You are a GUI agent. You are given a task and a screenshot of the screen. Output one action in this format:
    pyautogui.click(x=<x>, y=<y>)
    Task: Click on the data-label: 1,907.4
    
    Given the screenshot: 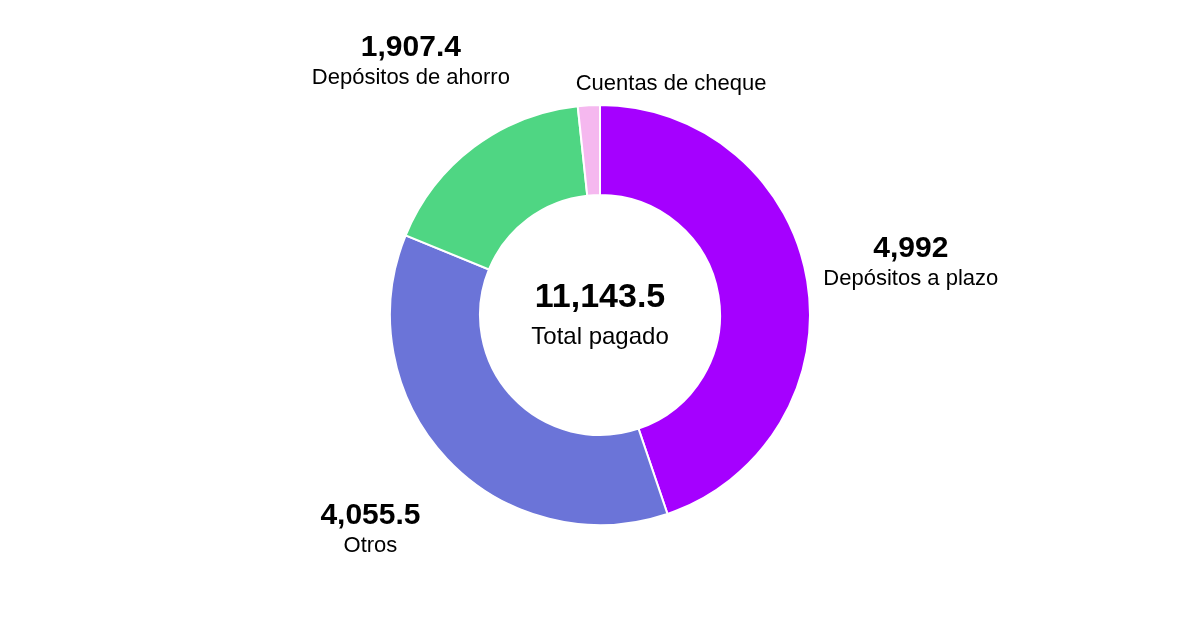 What is the action you would take?
    pyautogui.click(x=411, y=46)
    